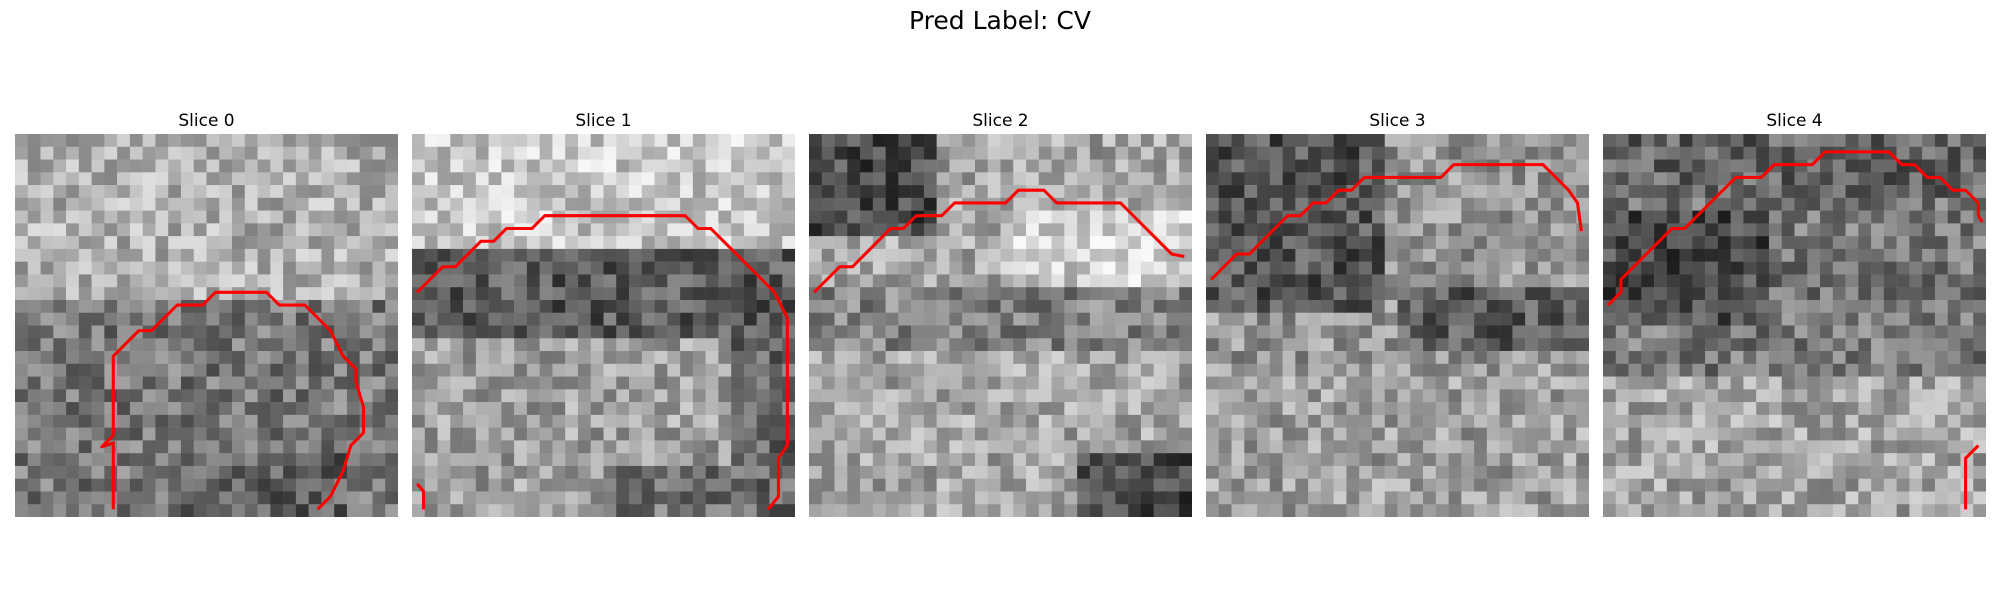 The width and height of the screenshot is (2000, 600). What do you see at coordinates (603, 121) in the screenshot?
I see `slice-title: Slice 1` at bounding box center [603, 121].